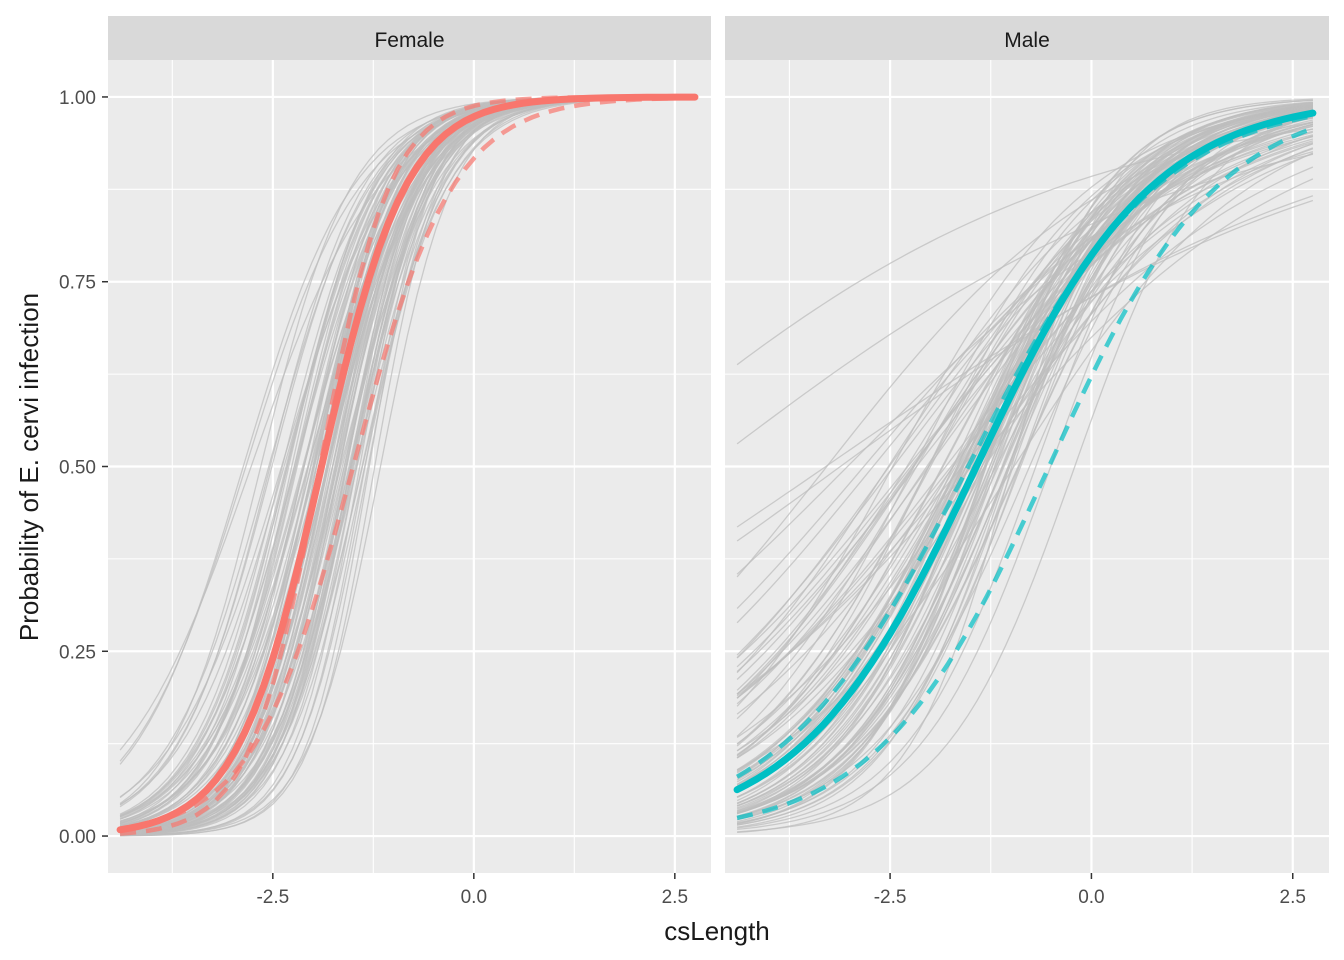 The width and height of the screenshot is (1344, 960). I want to click on sample-curve, so click(1025, 363).